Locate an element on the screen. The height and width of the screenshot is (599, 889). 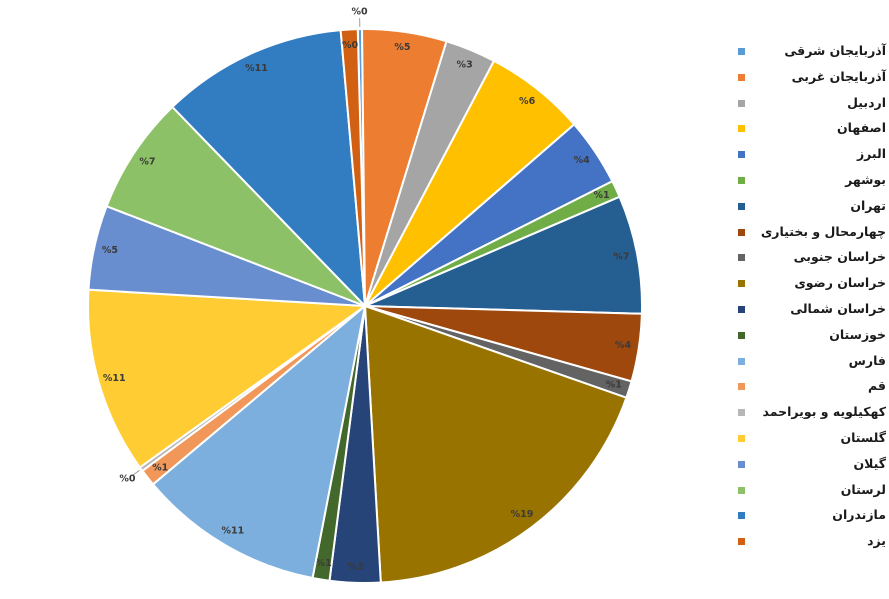
legend-label: آذربایجان شرقی is located at coordinates (835, 50).